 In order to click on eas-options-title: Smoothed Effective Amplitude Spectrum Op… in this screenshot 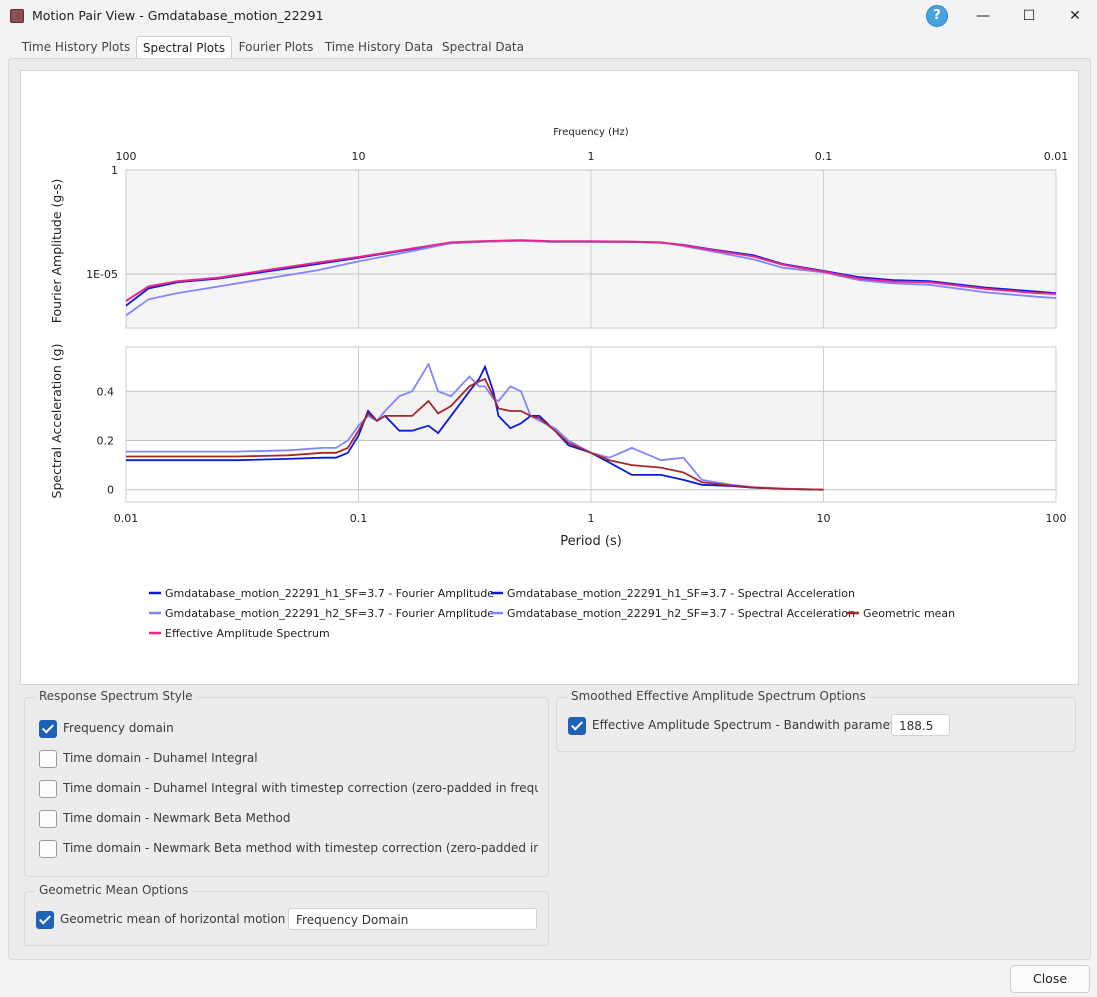, I will do `click(718, 696)`.